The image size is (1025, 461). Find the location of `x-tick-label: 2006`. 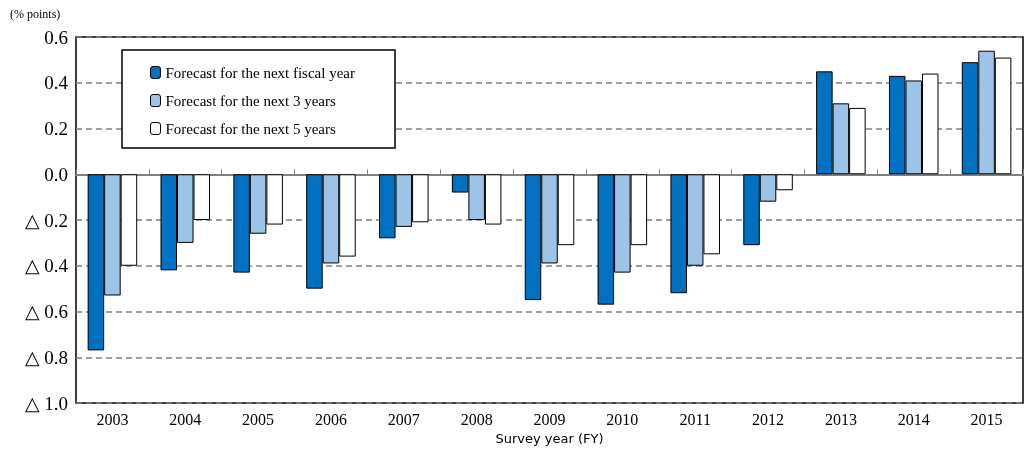

x-tick-label: 2006 is located at coordinates (330, 419).